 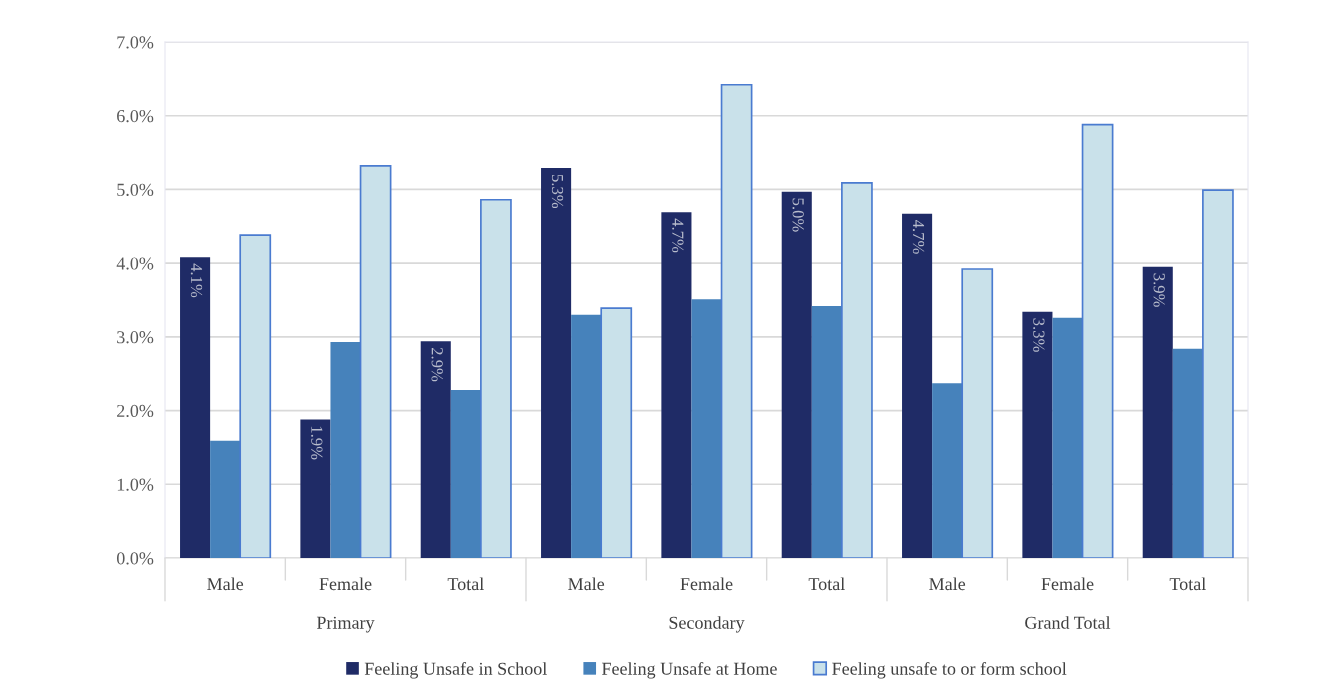 What do you see at coordinates (196, 280) in the screenshot?
I see `data-label: 4.1%` at bounding box center [196, 280].